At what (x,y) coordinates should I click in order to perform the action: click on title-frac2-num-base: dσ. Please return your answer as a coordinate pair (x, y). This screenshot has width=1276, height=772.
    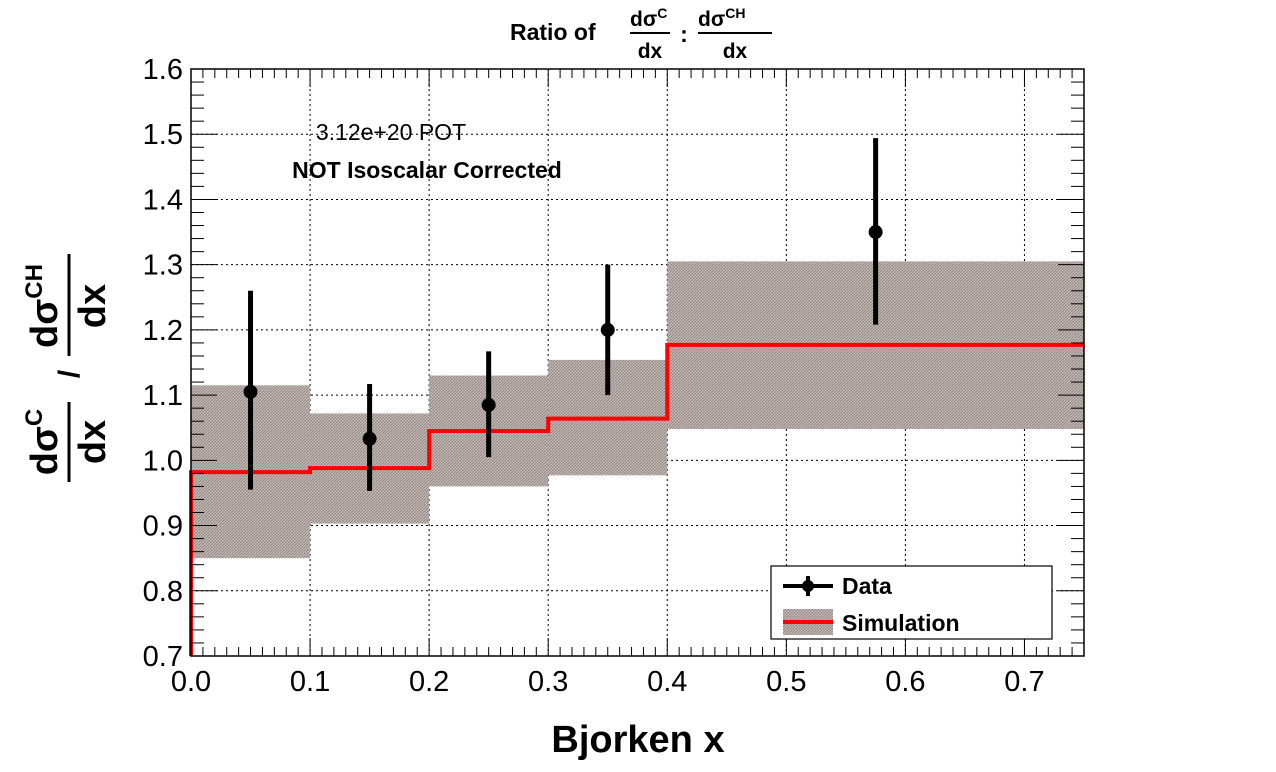
    Looking at the image, I should click on (711, 19).